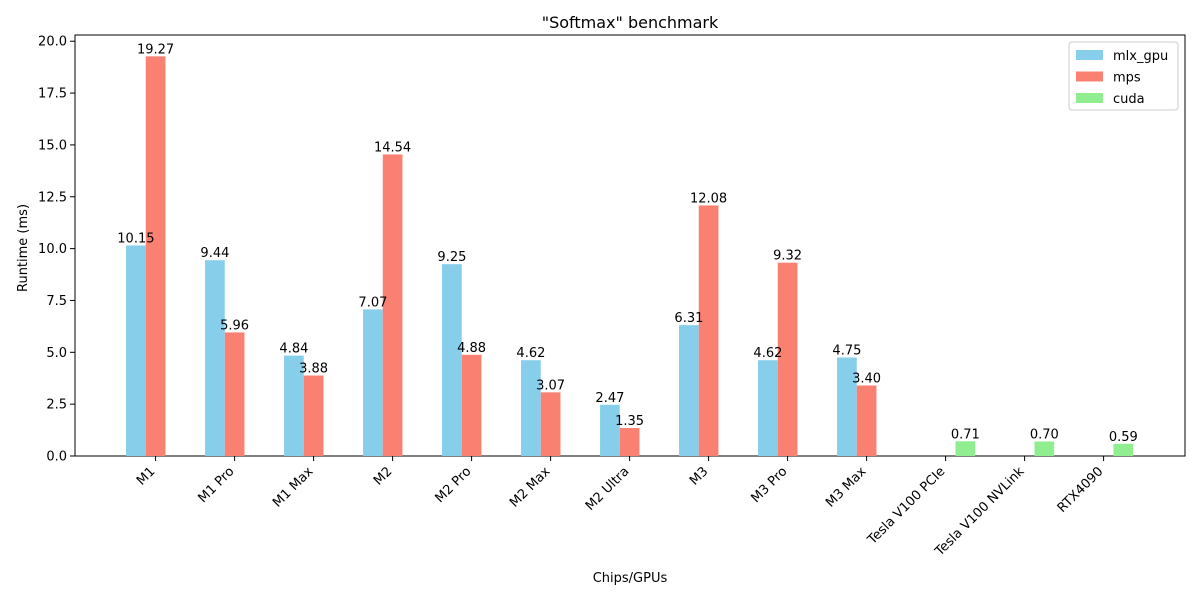  Describe the element at coordinates (1123, 437) in the screenshot. I see `data-label: 0.59` at that location.